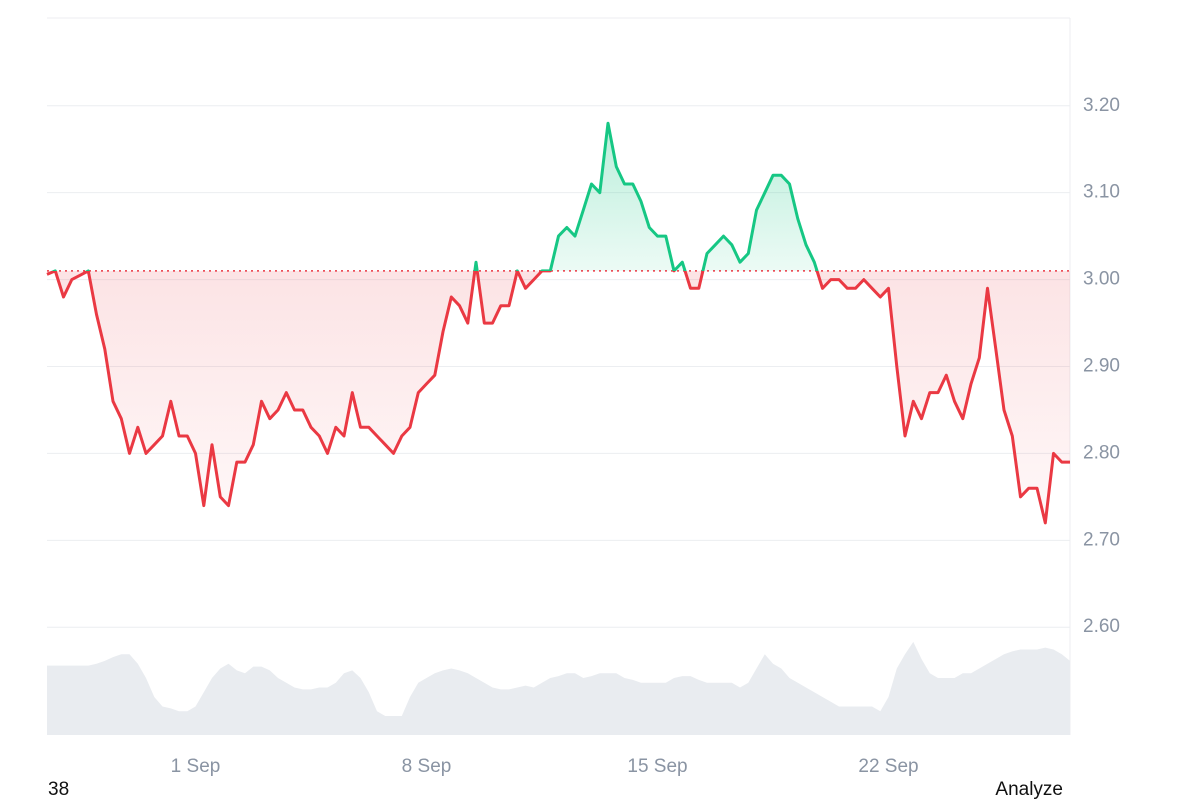  I want to click on x-tick-label: 15 Sep, so click(657, 766).